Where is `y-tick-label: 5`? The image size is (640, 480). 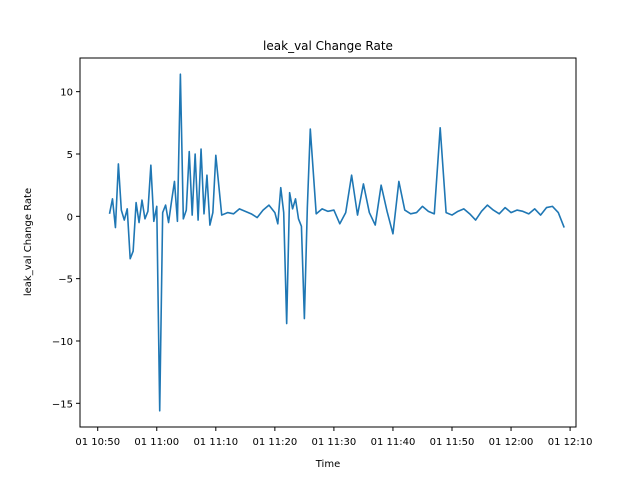
y-tick-label: 5 is located at coordinates (70, 155).